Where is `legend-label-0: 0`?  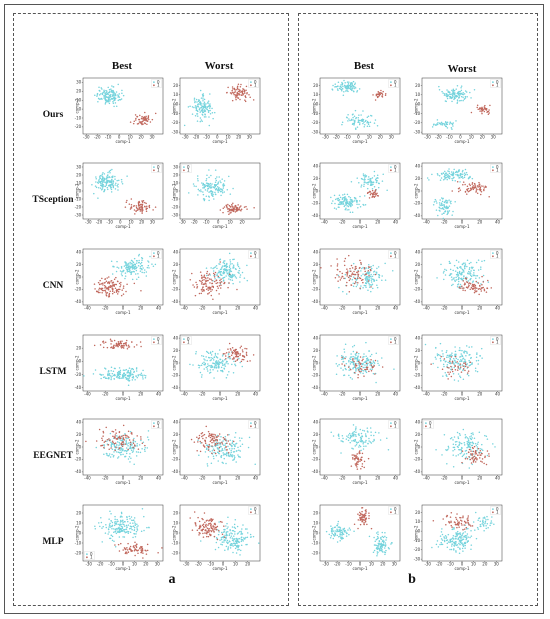 legend-label-0: 0 is located at coordinates (395, 166).